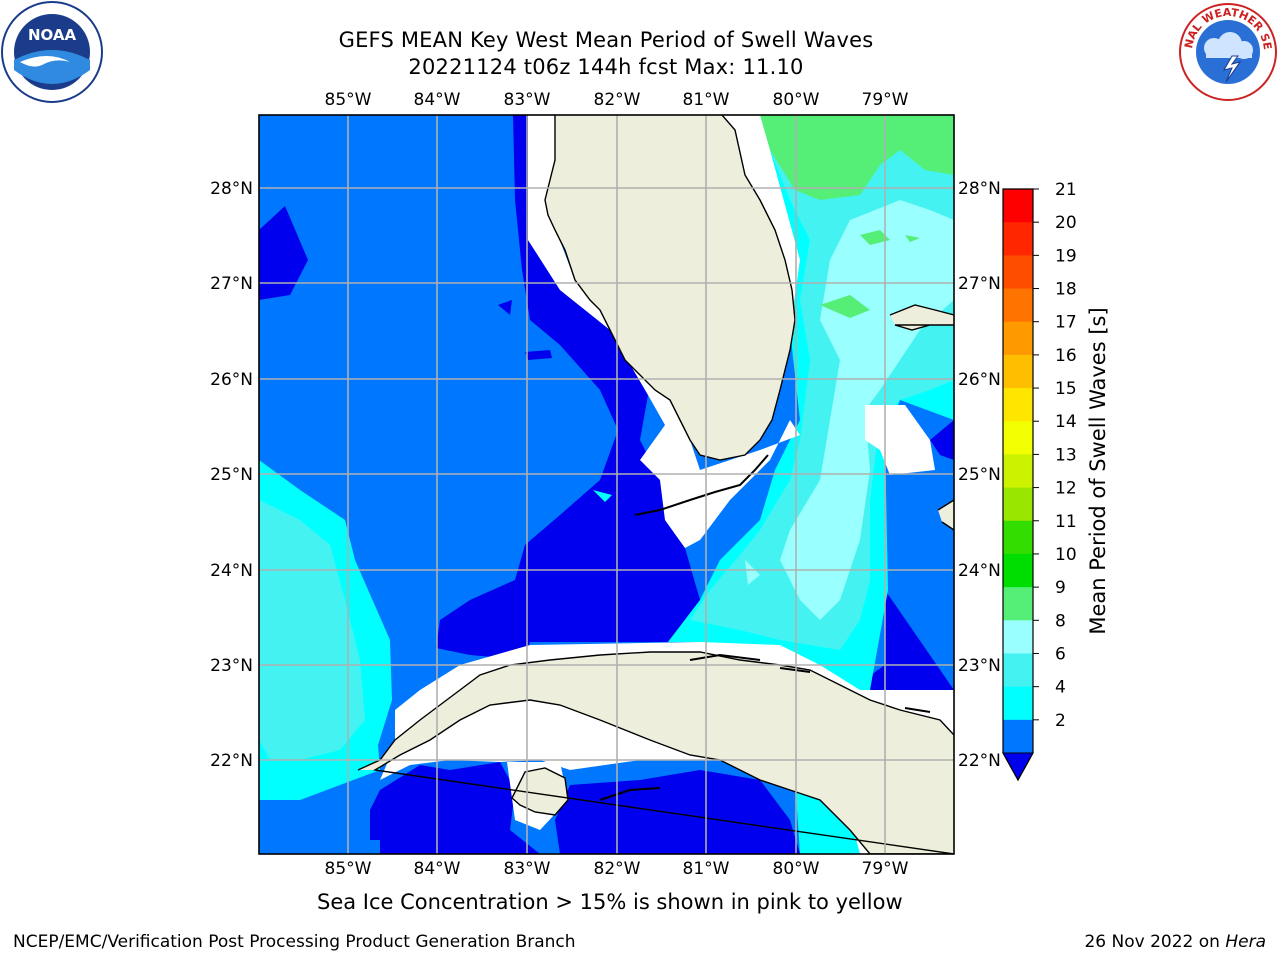 The width and height of the screenshot is (1280, 960). Describe the element at coordinates (979, 475) in the screenshot. I see `lat-tick-right: 25°N` at that location.